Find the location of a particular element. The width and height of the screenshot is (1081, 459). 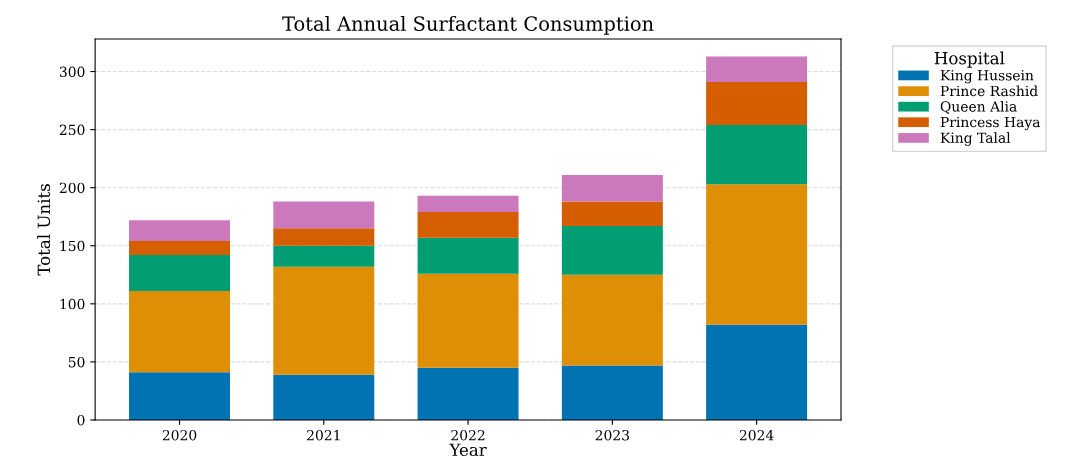

legend-label: King Hussein is located at coordinates (987, 77).